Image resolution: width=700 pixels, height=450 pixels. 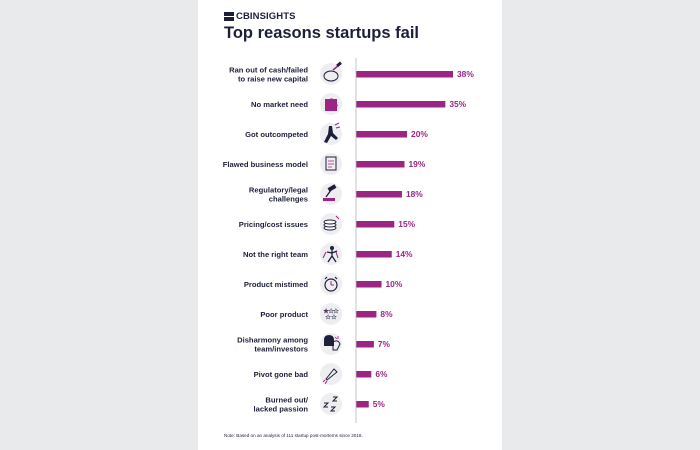 What do you see at coordinates (331, 194) in the screenshot?
I see `gavel-icon` at bounding box center [331, 194].